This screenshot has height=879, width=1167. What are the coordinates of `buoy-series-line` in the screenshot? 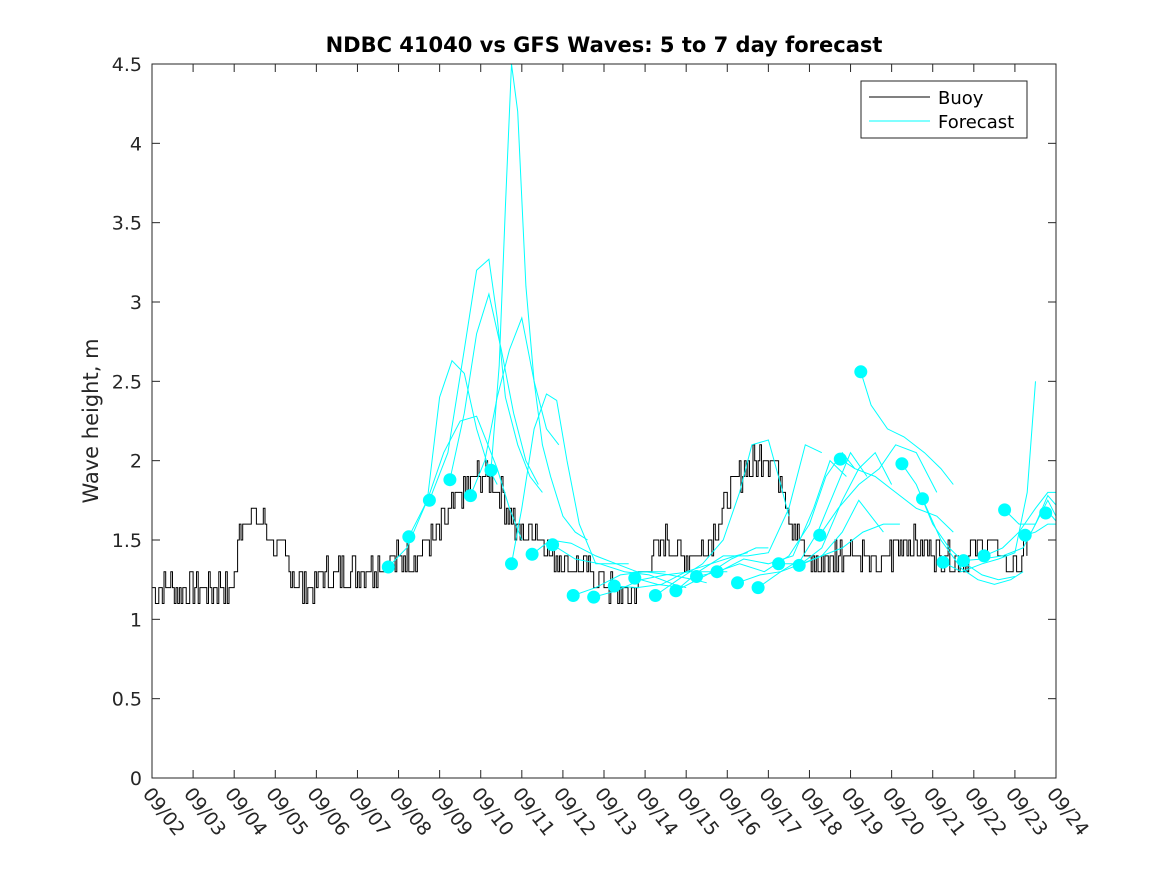 It's located at (590, 524).